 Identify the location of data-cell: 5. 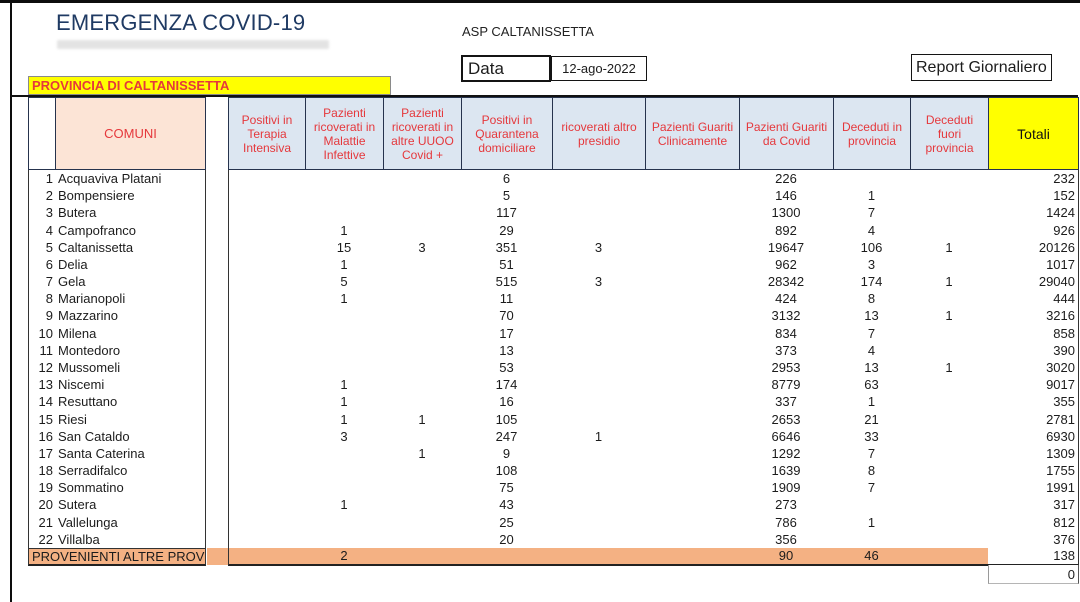
(344, 282).